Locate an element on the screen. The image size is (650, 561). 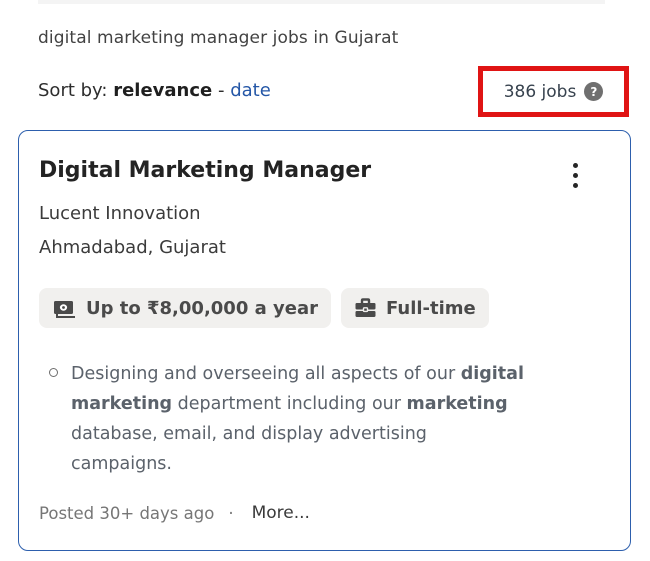
salary-badge: Up to ₹8,00,000 a year is located at coordinates (185, 308).